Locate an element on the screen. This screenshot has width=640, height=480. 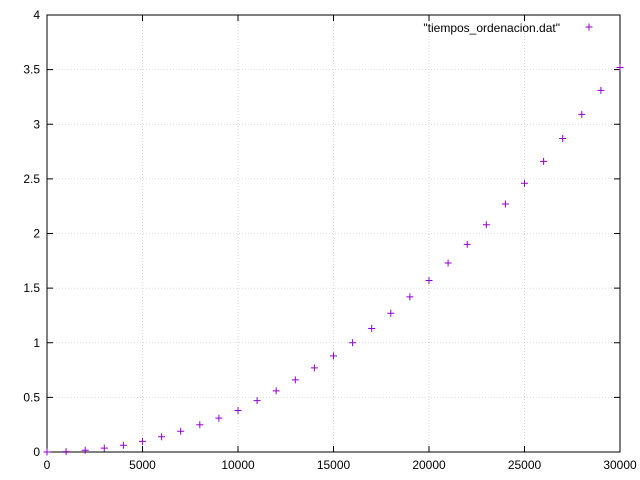
y-tick-label: 4 is located at coordinates (36, 15).